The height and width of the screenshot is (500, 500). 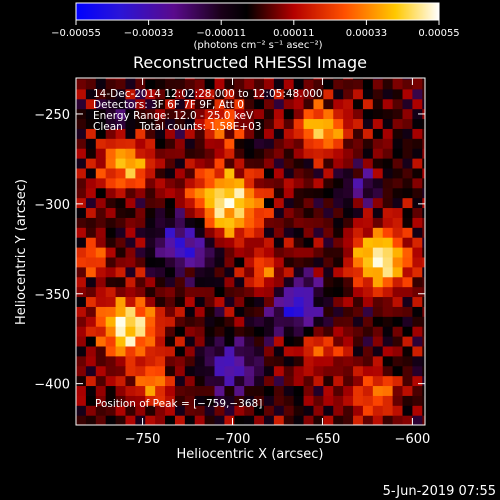 What do you see at coordinates (439, 491) in the screenshot?
I see `plot-timestamp: 5-Jun-2019 07:55` at bounding box center [439, 491].